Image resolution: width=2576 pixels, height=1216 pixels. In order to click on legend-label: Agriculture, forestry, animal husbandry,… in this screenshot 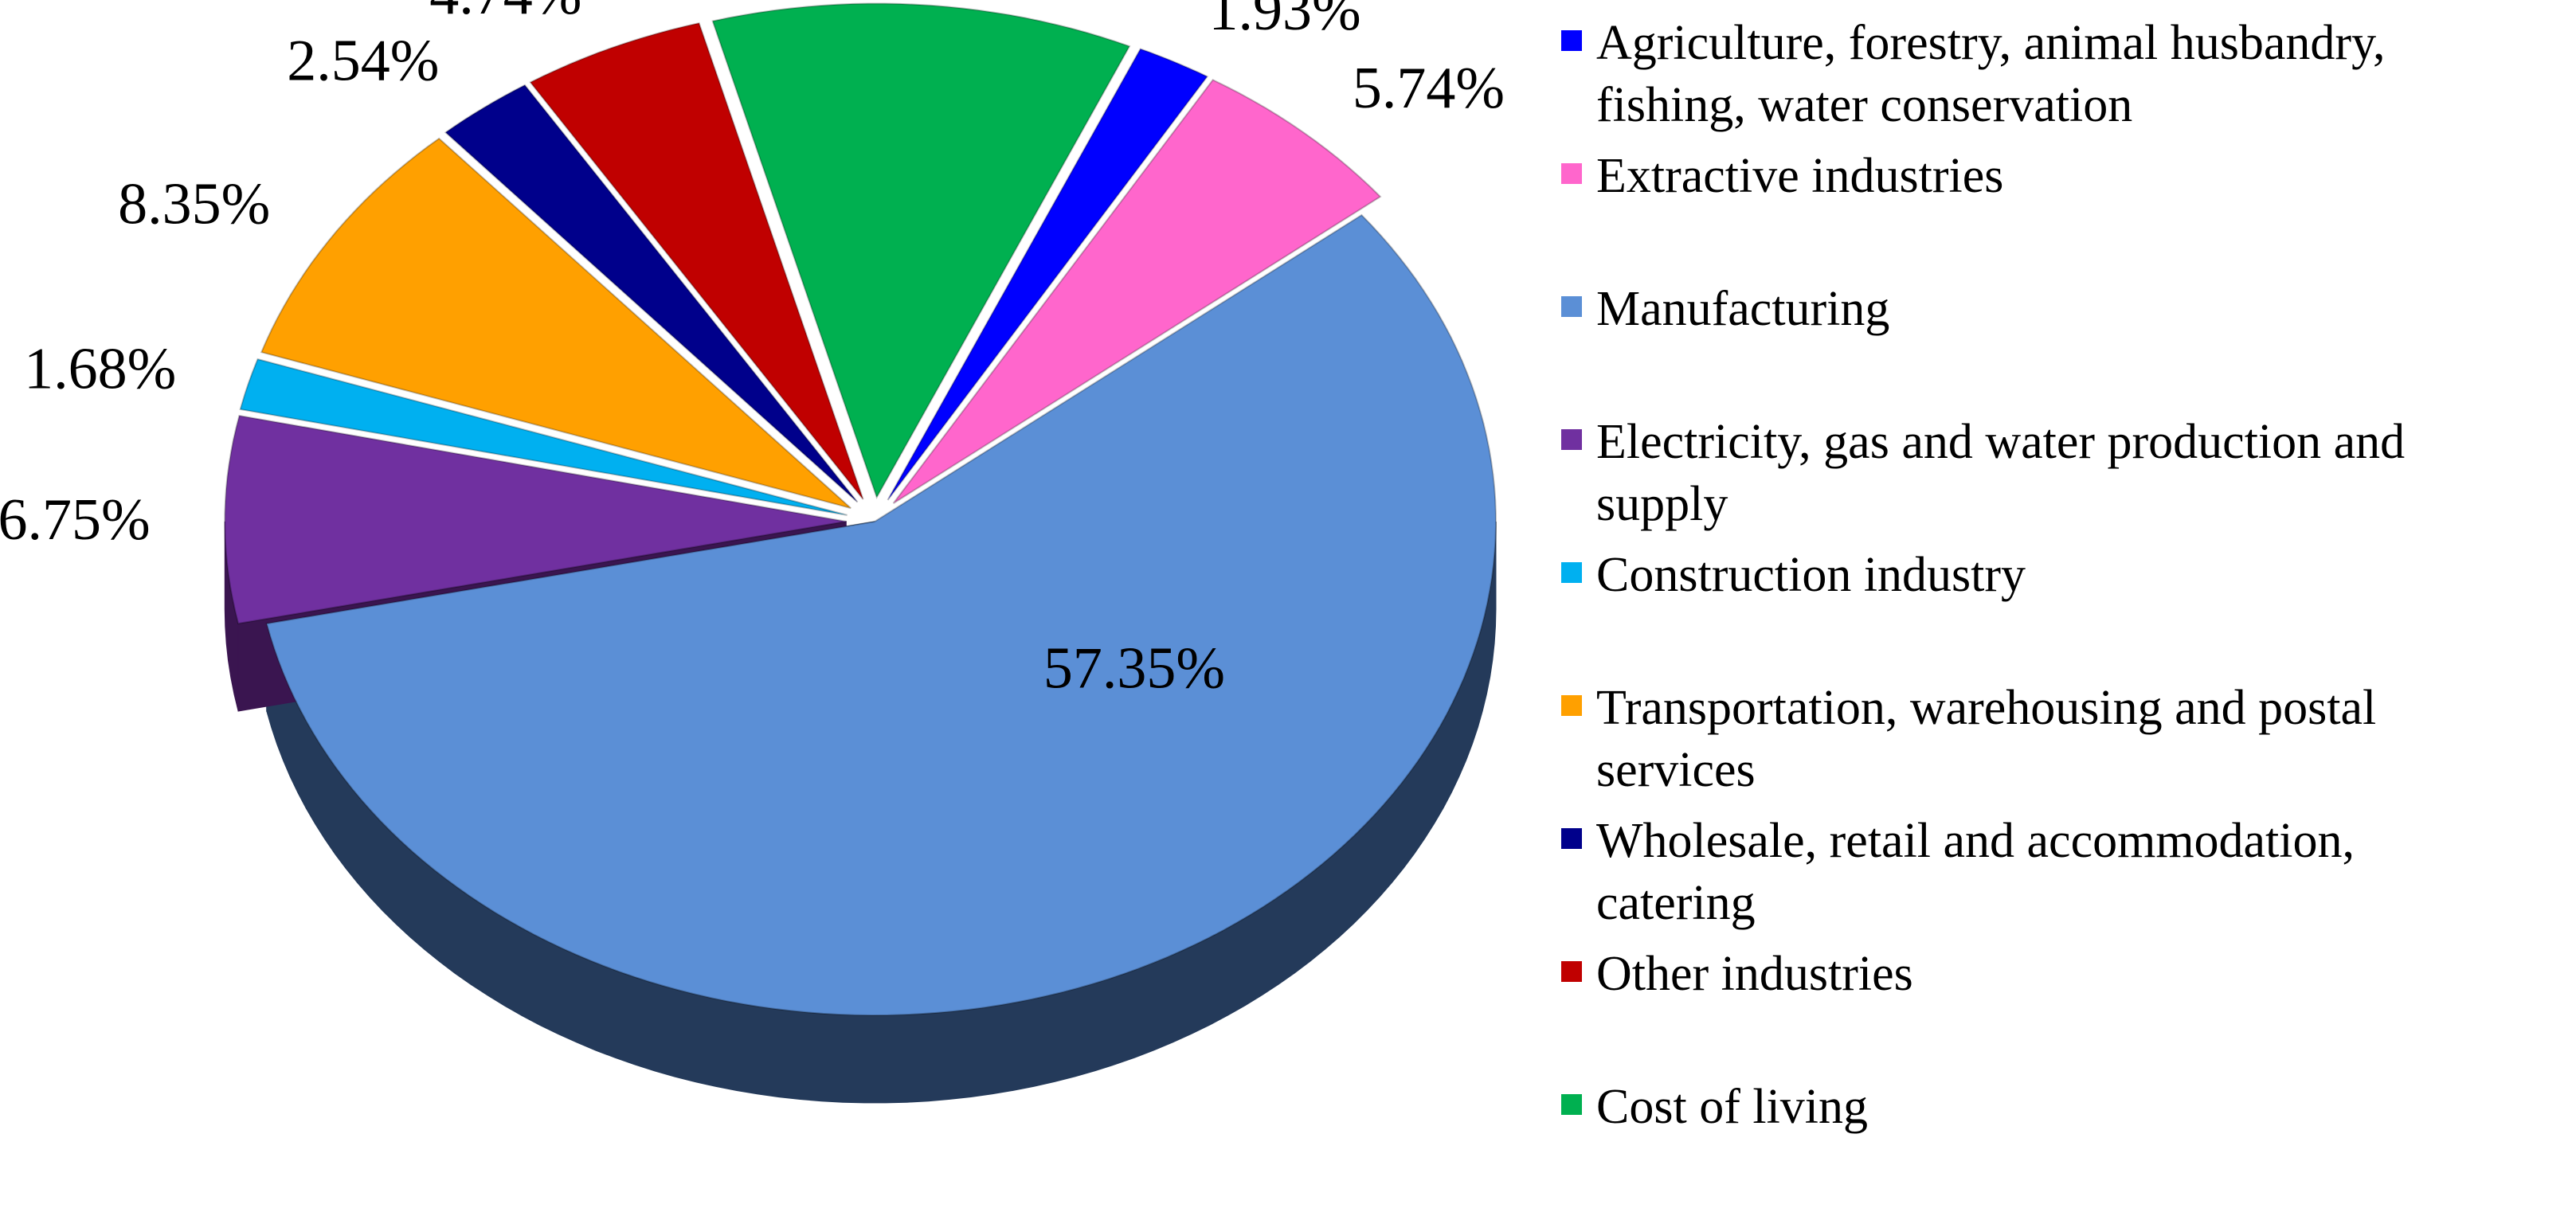, I will do `click(1991, 74)`.